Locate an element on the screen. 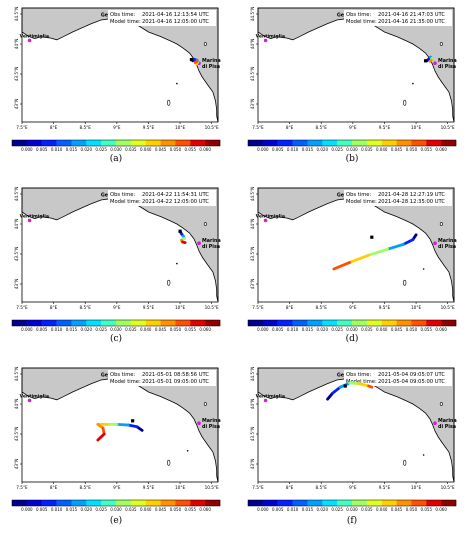  observation-square-marker is located at coordinates (180, 231).